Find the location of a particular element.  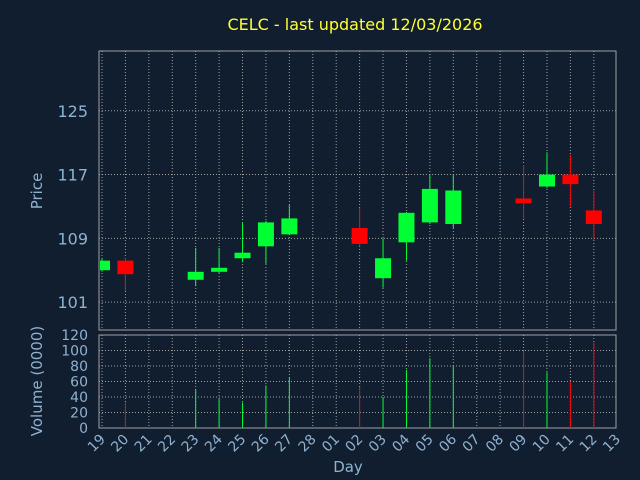

price-axis-label: Price is located at coordinates (37, 191).